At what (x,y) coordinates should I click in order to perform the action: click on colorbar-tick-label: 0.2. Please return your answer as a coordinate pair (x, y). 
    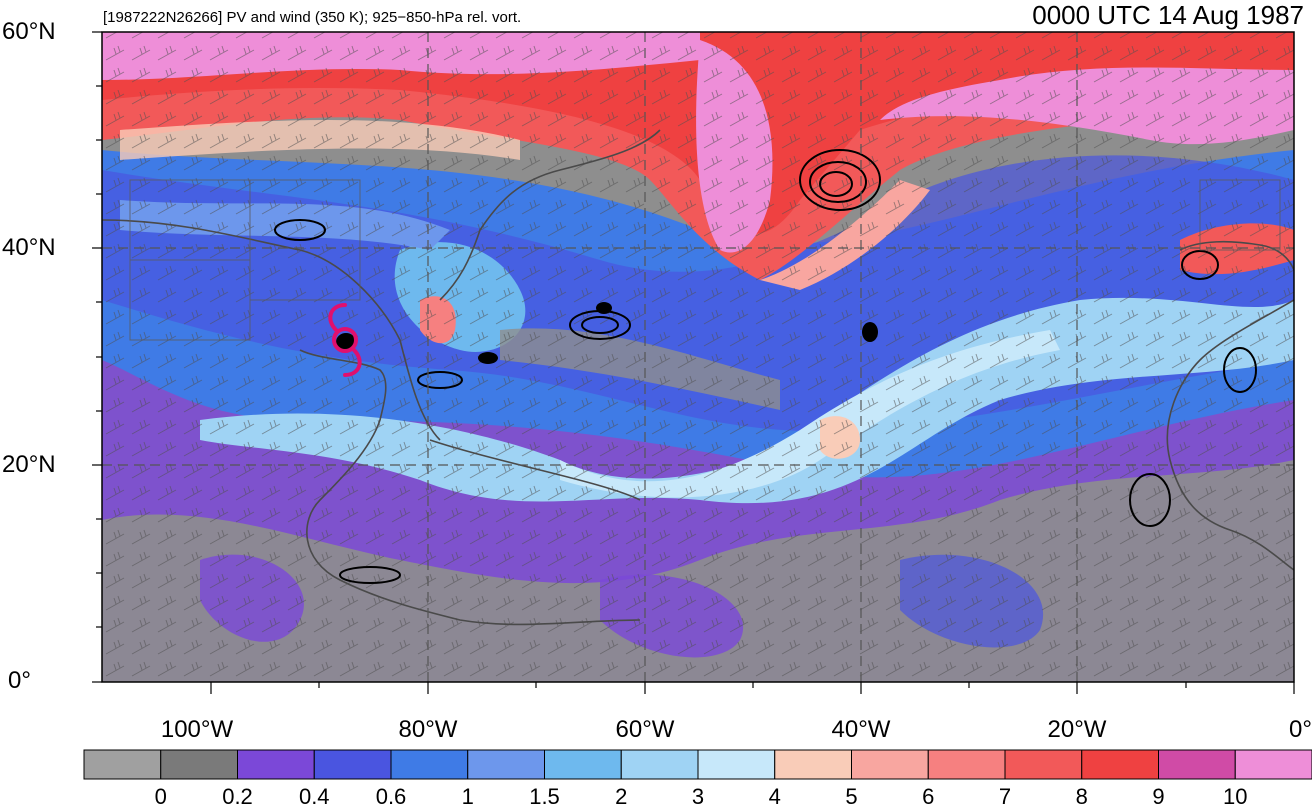
    Looking at the image, I should click on (237, 796).